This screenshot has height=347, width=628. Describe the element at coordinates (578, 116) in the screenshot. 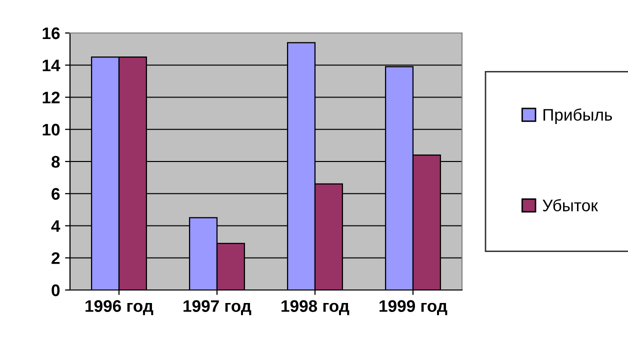

I see `legend-label: Прибыль` at that location.